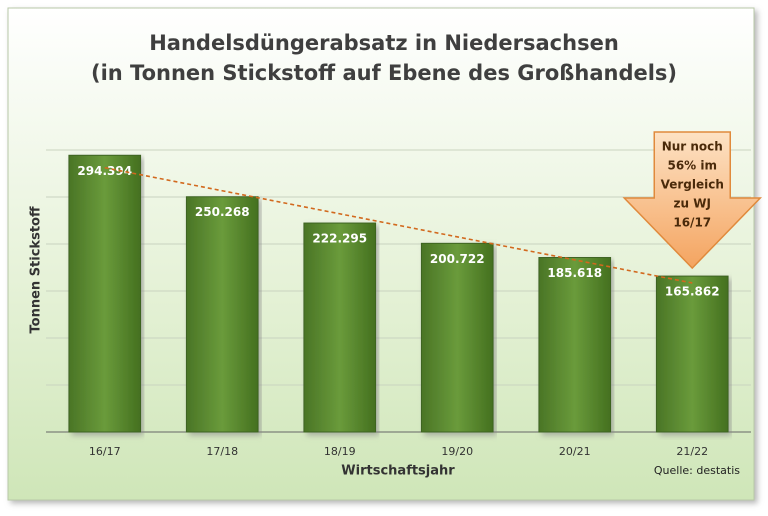  Describe the element at coordinates (692, 147) in the screenshot. I see `annotation-text: Nur noch` at that location.